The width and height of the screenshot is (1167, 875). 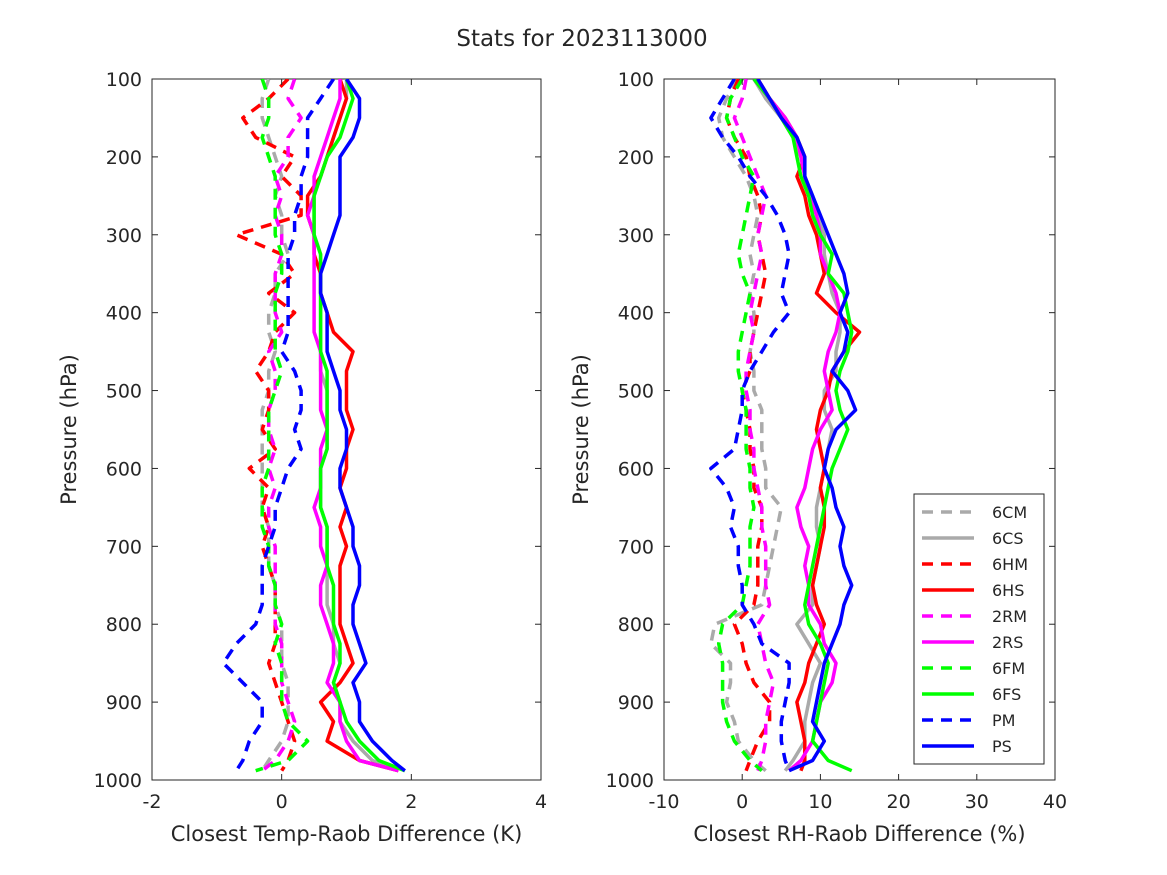 What do you see at coordinates (152, 802) in the screenshot?
I see `x-tick-label: -2` at bounding box center [152, 802].